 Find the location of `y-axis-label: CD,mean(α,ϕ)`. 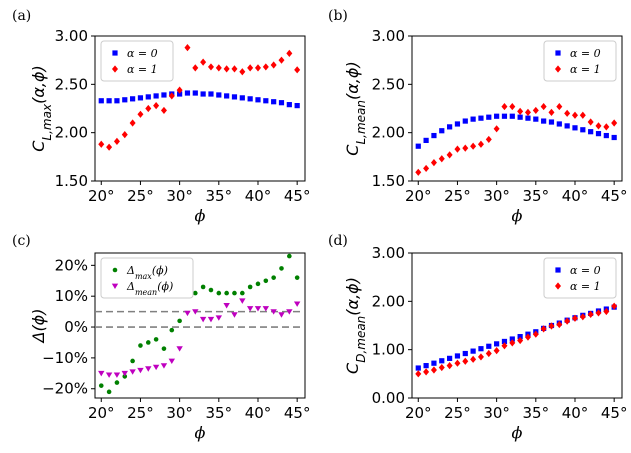

y-axis-label: CD,mean(α,ϕ) is located at coordinates (355, 325).